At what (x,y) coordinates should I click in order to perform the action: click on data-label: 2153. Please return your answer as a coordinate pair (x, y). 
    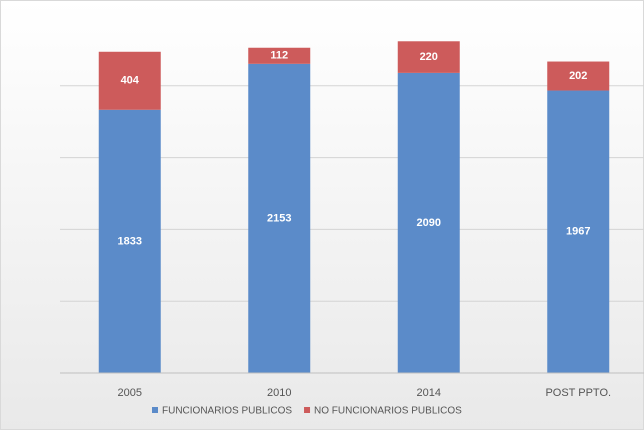
    Looking at the image, I should click on (279, 218).